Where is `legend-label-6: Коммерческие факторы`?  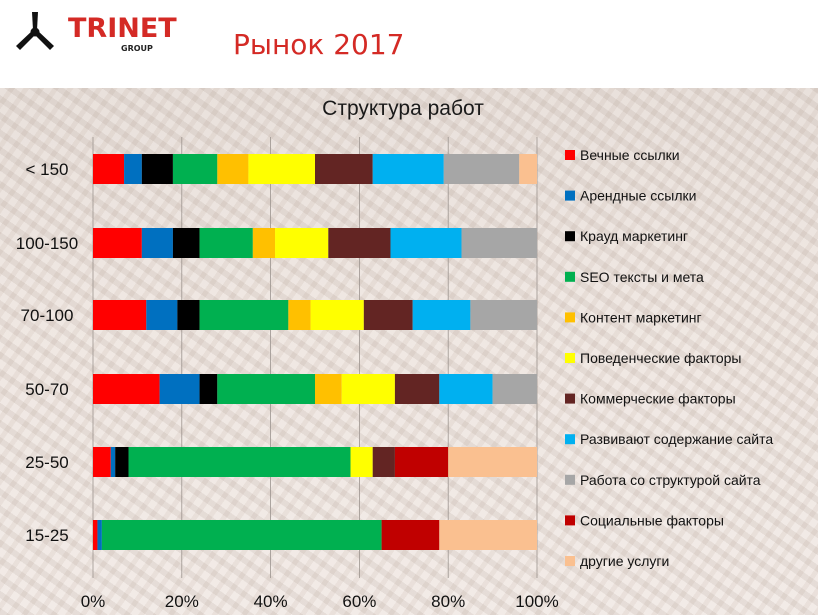
legend-label-6: Коммерческие факторы is located at coordinates (658, 399).